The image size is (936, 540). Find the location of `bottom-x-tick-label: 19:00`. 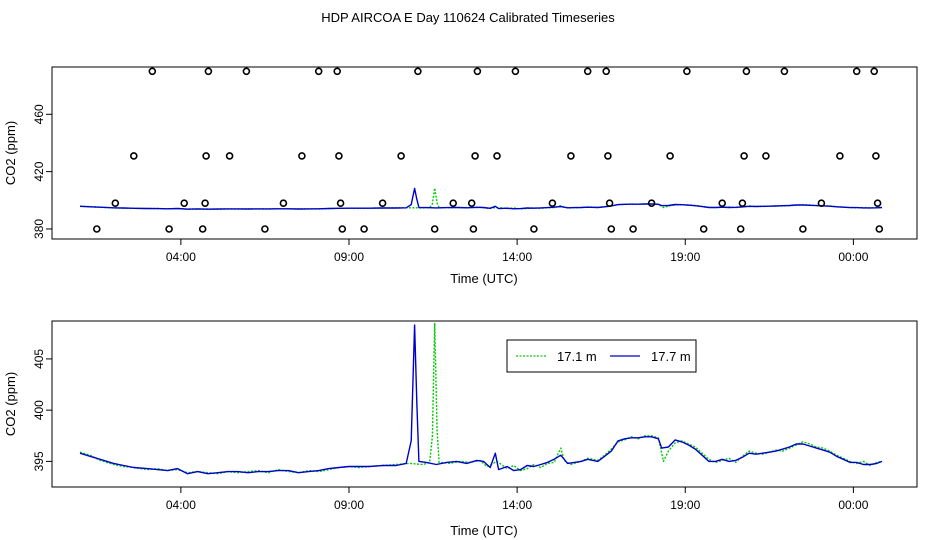

bottom-x-tick-label: 19:00 is located at coordinates (685, 505).